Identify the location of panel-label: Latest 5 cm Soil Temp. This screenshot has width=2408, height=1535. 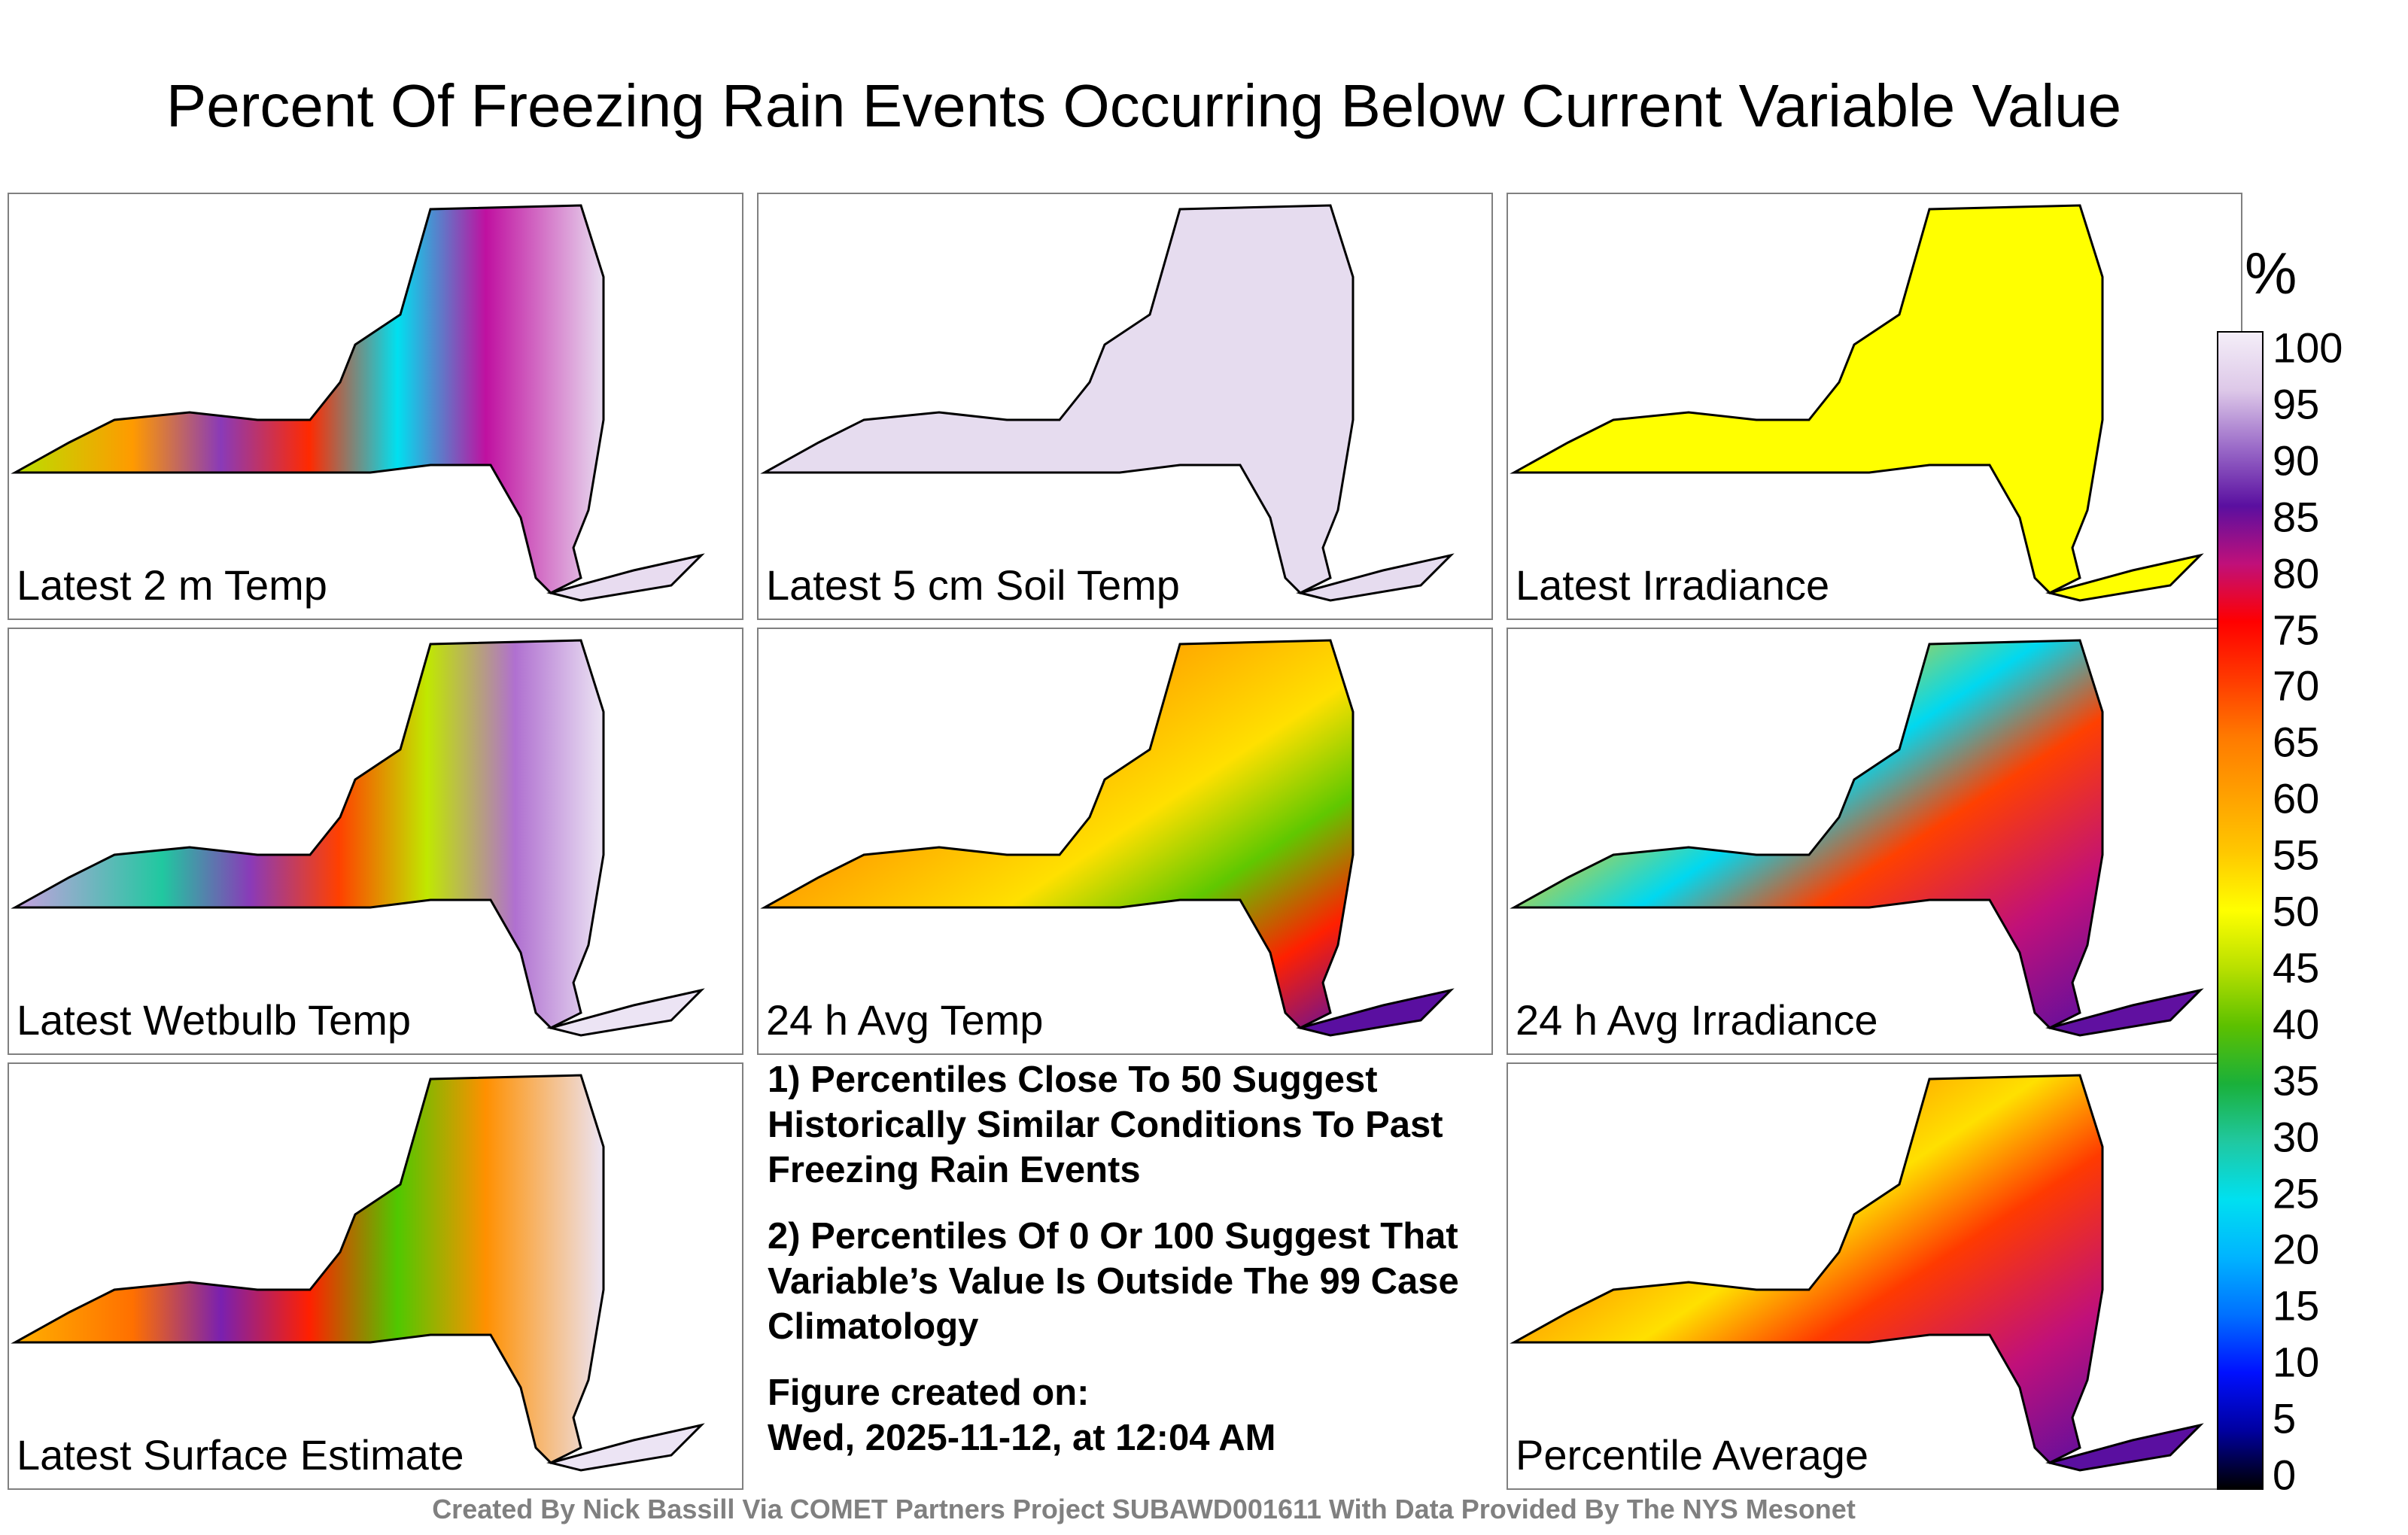
(973, 585).